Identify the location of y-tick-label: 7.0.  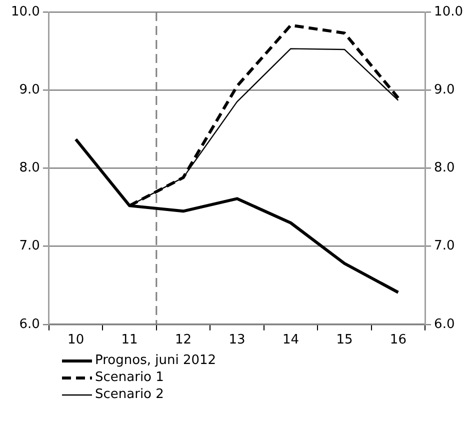
(29, 246).